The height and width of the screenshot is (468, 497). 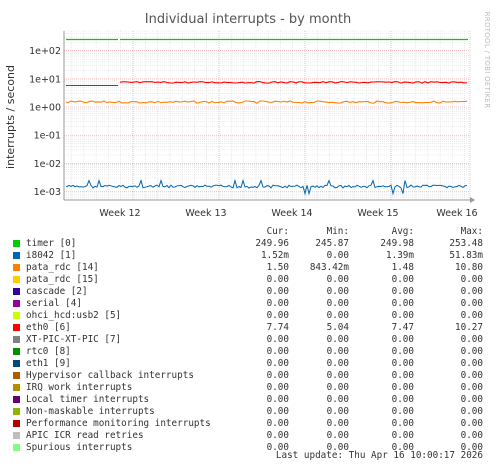 I want to click on legend-series-name: Local timer interrupts, so click(x=88, y=399).